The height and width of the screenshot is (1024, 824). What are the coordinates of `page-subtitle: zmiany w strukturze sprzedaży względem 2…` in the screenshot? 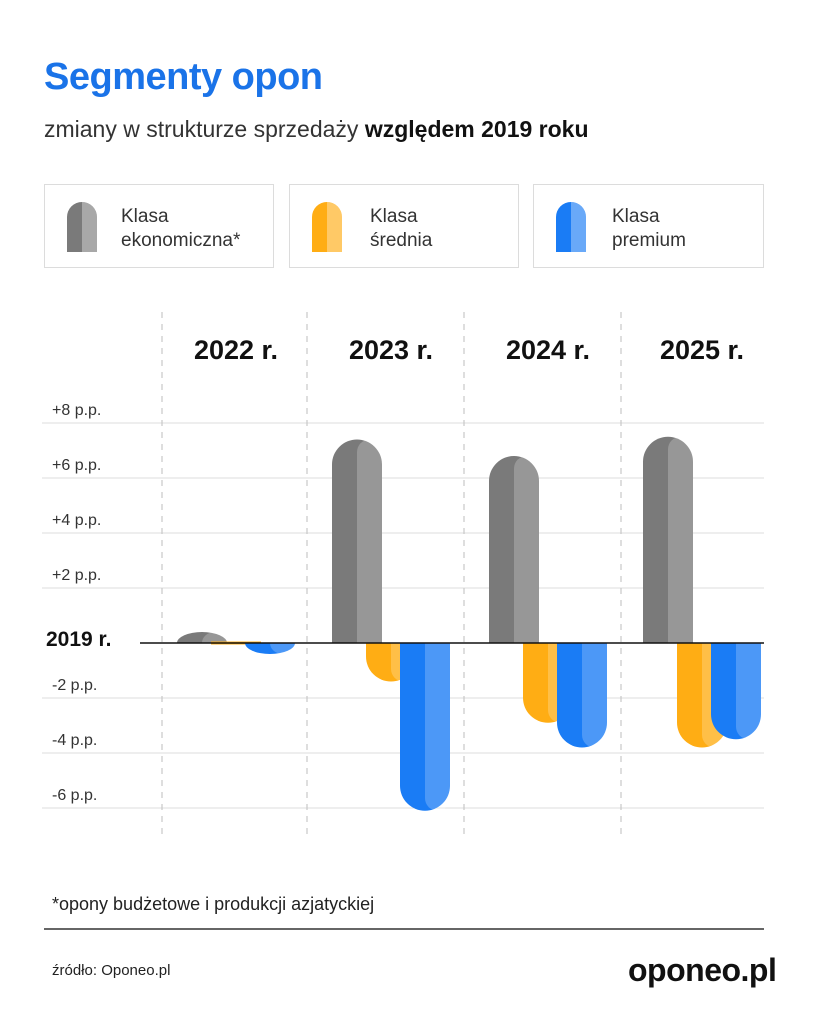 It's located at (316, 129).